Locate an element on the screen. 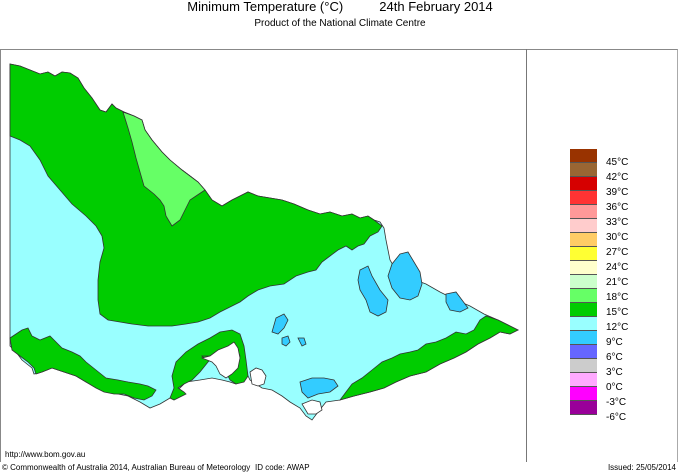  map-subtitle: Product of the National Climate Centre is located at coordinates (340, 23).